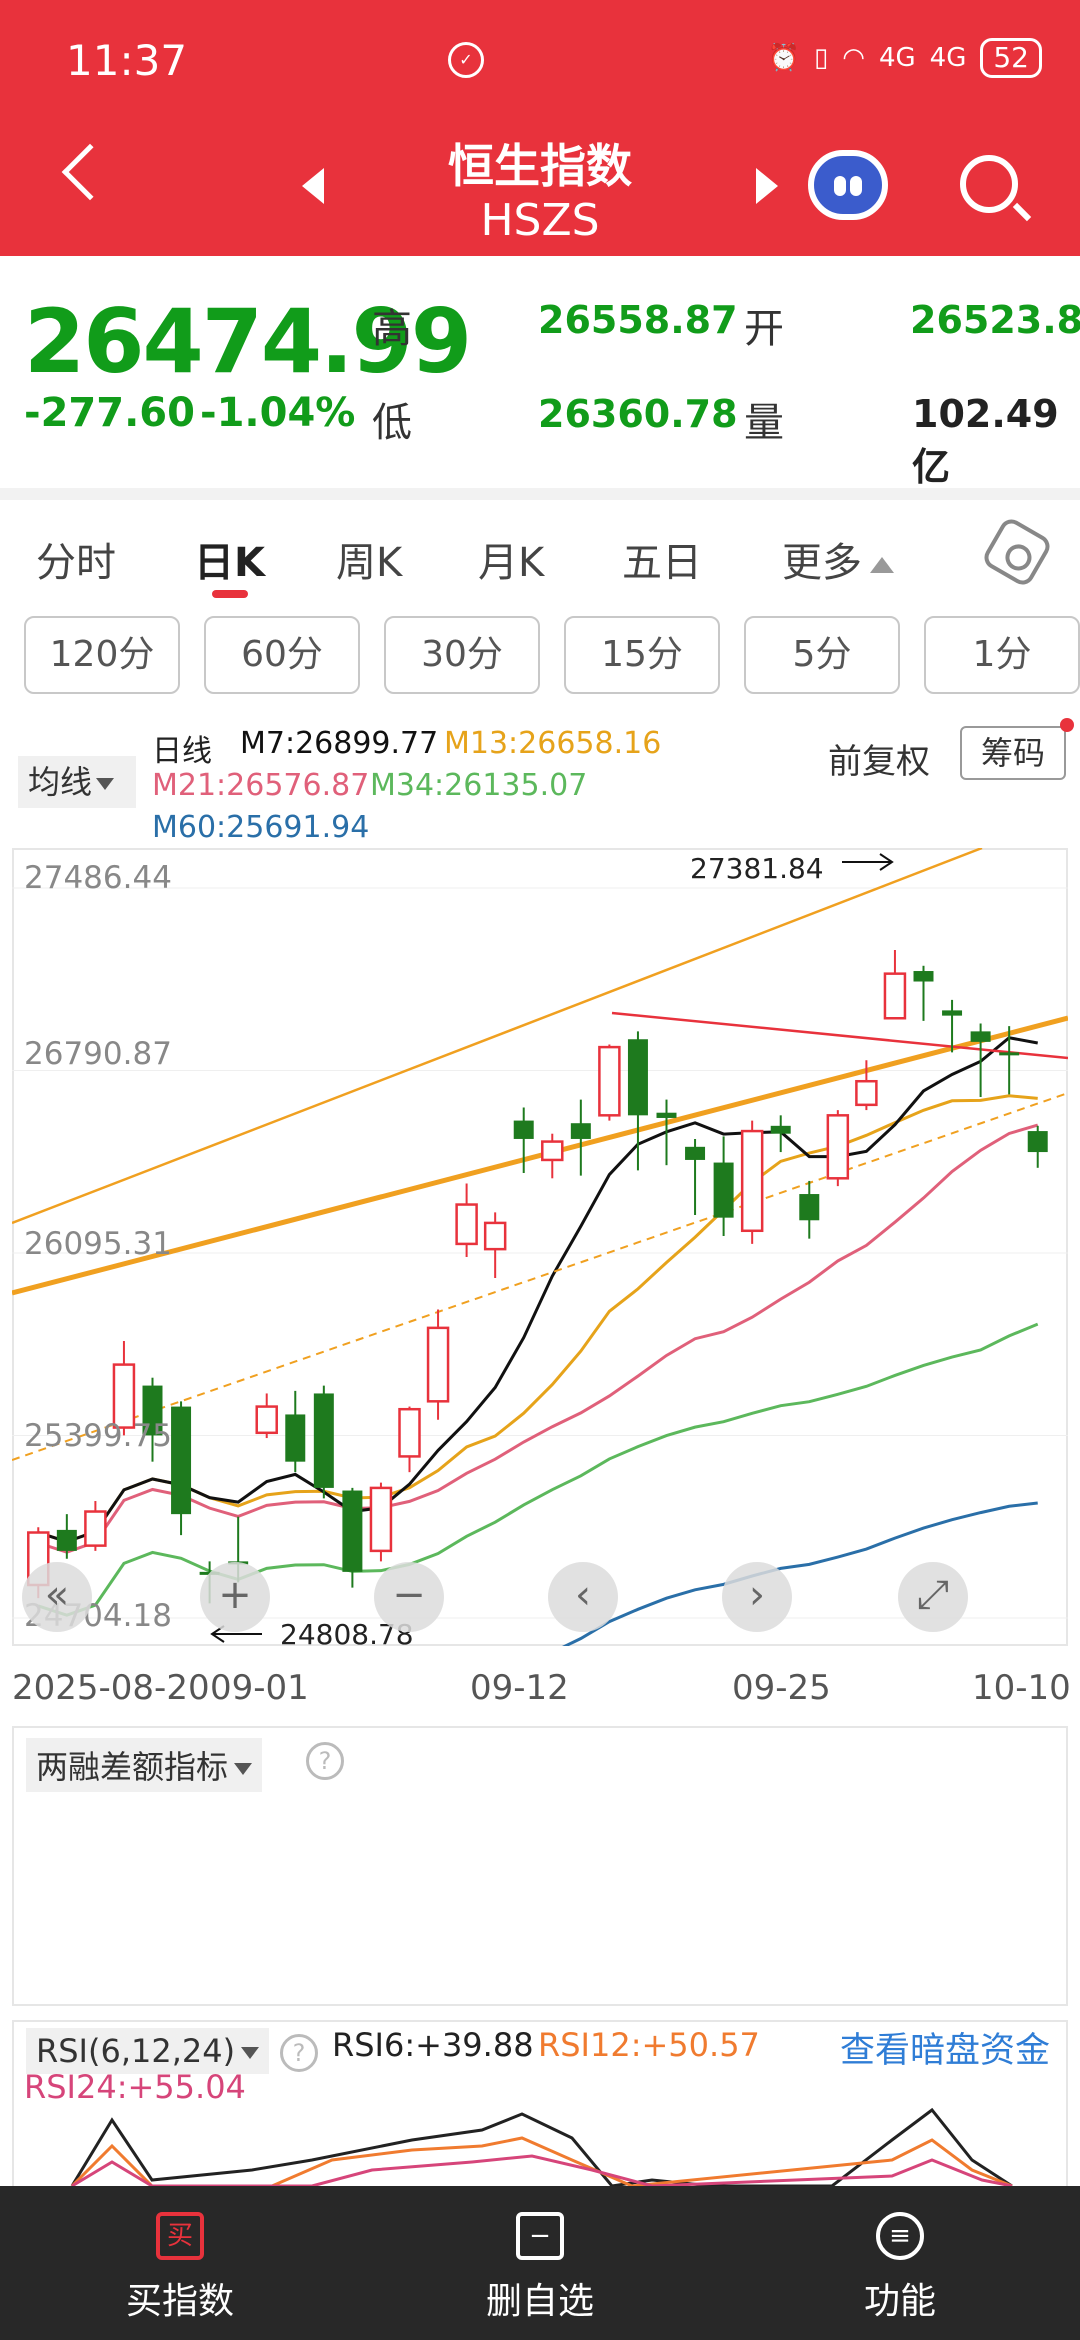 Image resolution: width=1080 pixels, height=2340 pixels. What do you see at coordinates (105, 784) in the screenshot?
I see `caret-down-icon` at bounding box center [105, 784].